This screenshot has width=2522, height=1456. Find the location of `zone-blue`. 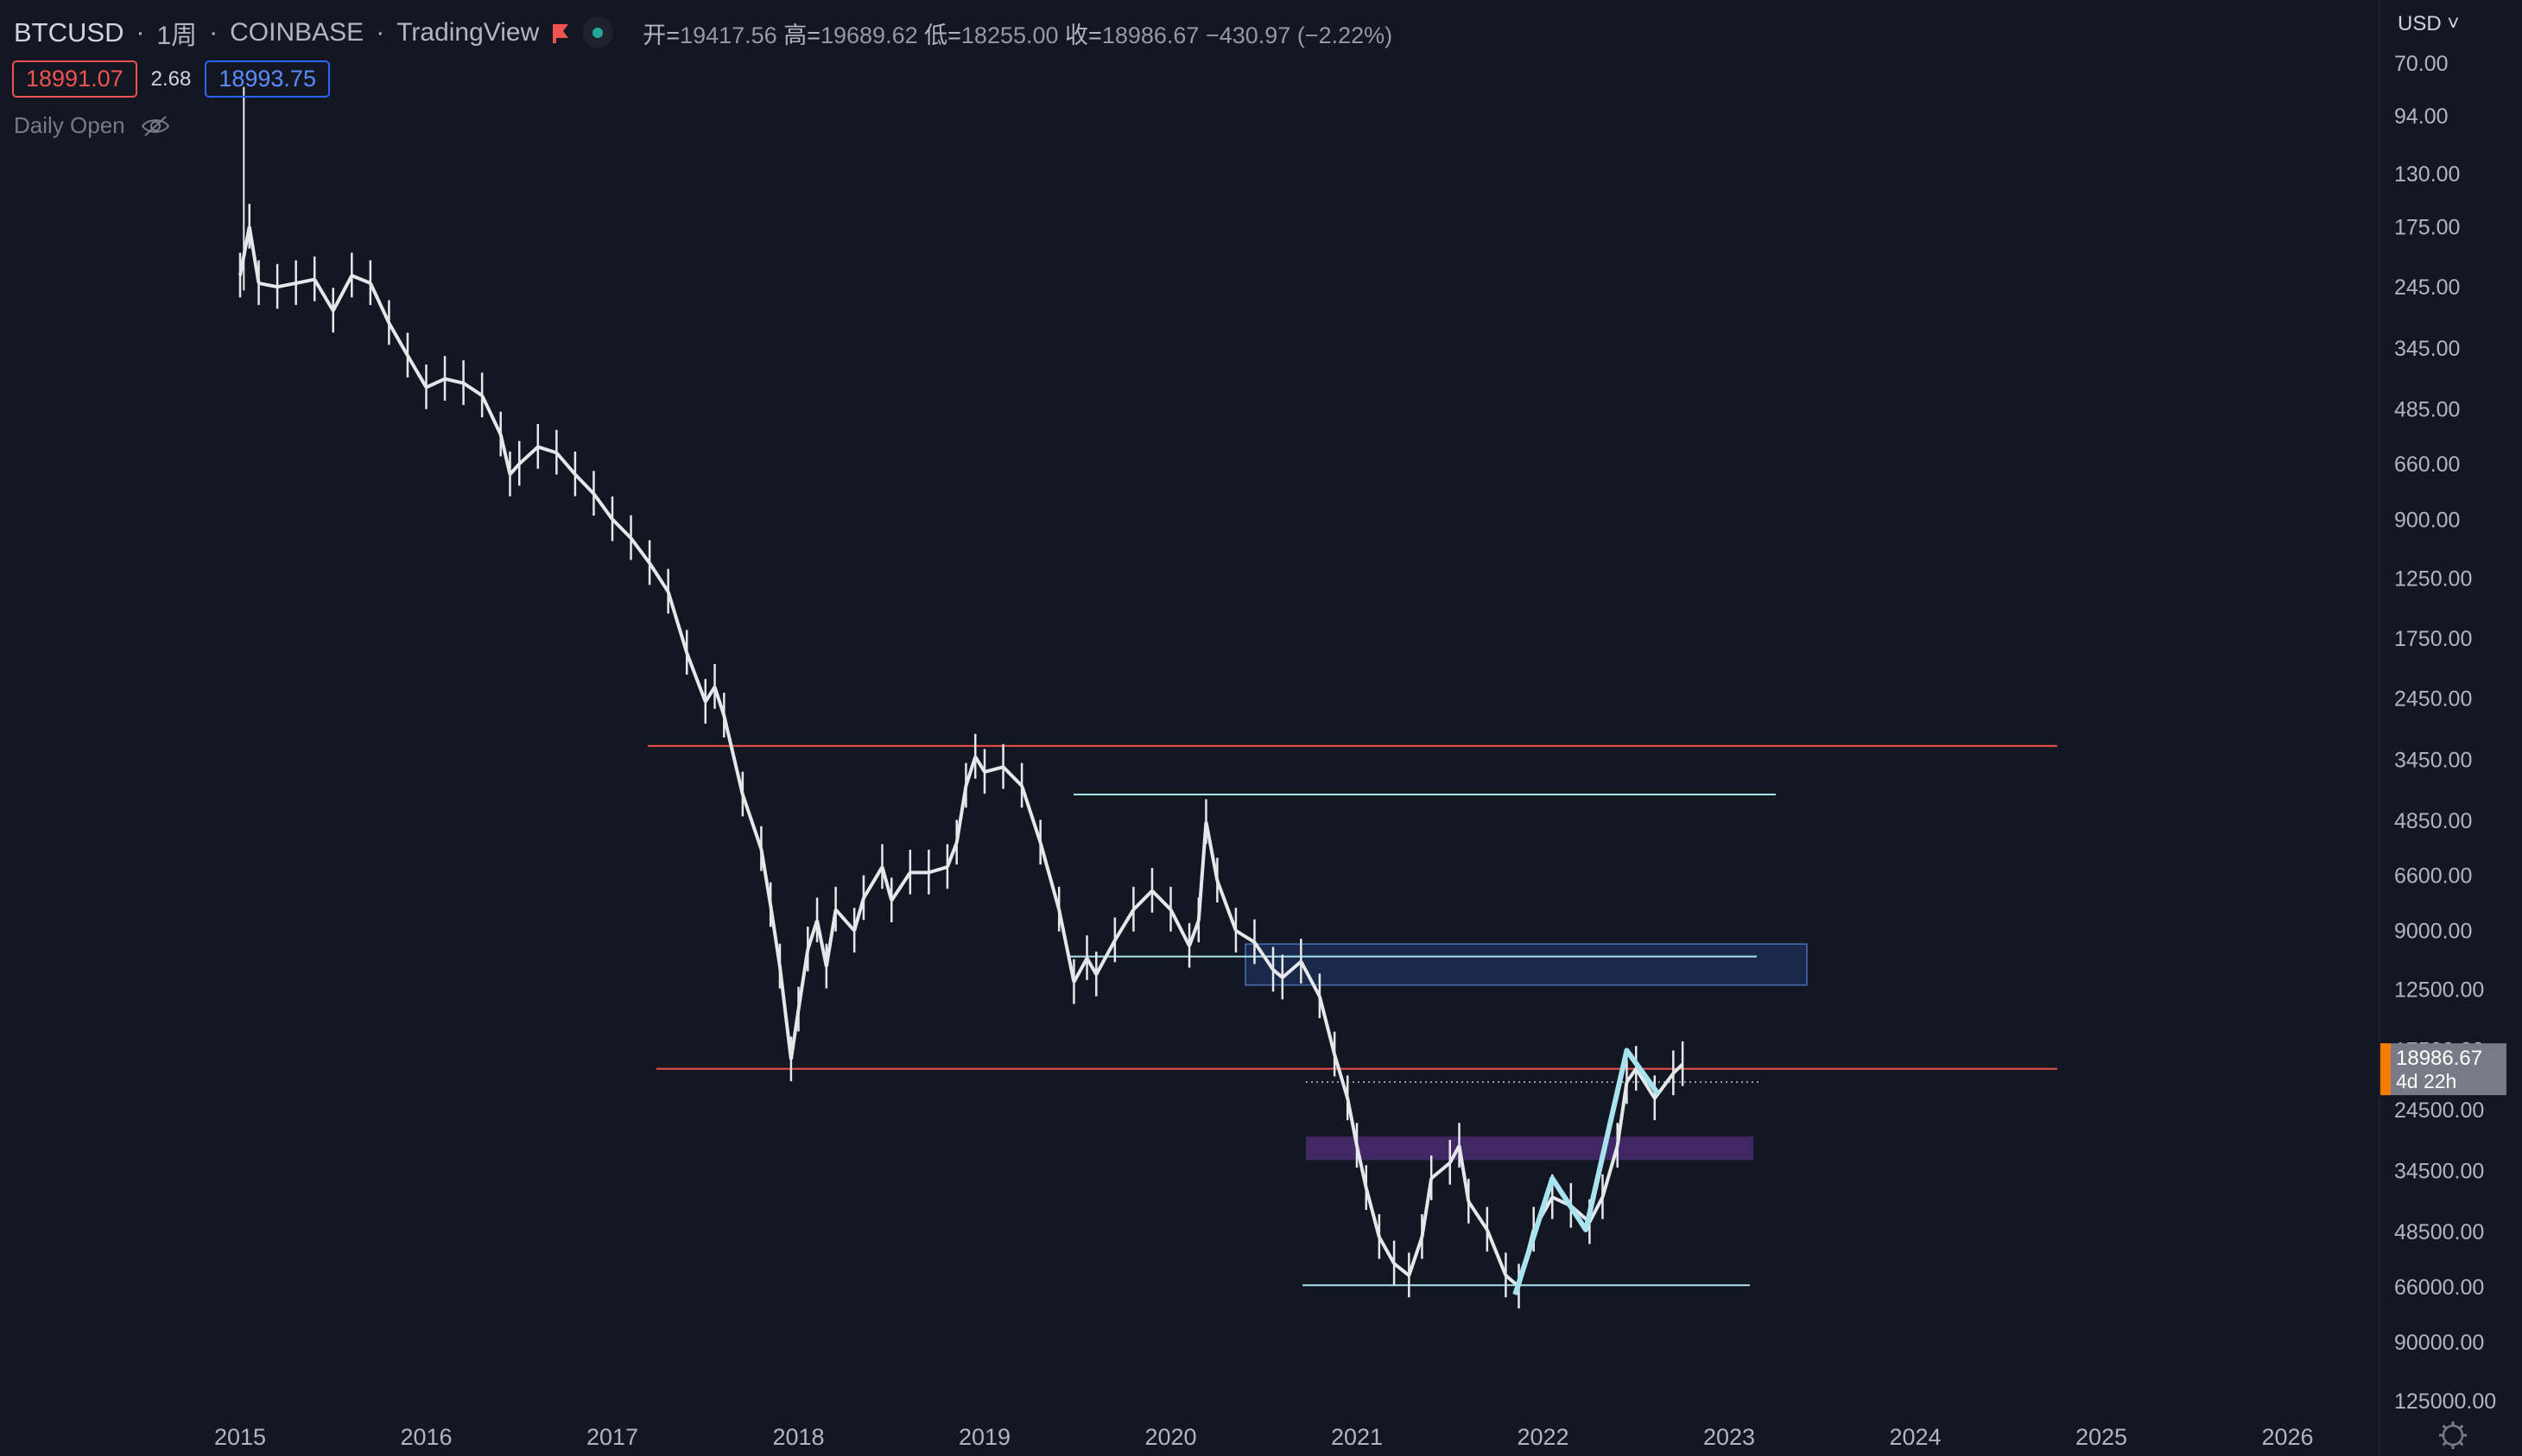

zone-blue is located at coordinates (1527, 964).